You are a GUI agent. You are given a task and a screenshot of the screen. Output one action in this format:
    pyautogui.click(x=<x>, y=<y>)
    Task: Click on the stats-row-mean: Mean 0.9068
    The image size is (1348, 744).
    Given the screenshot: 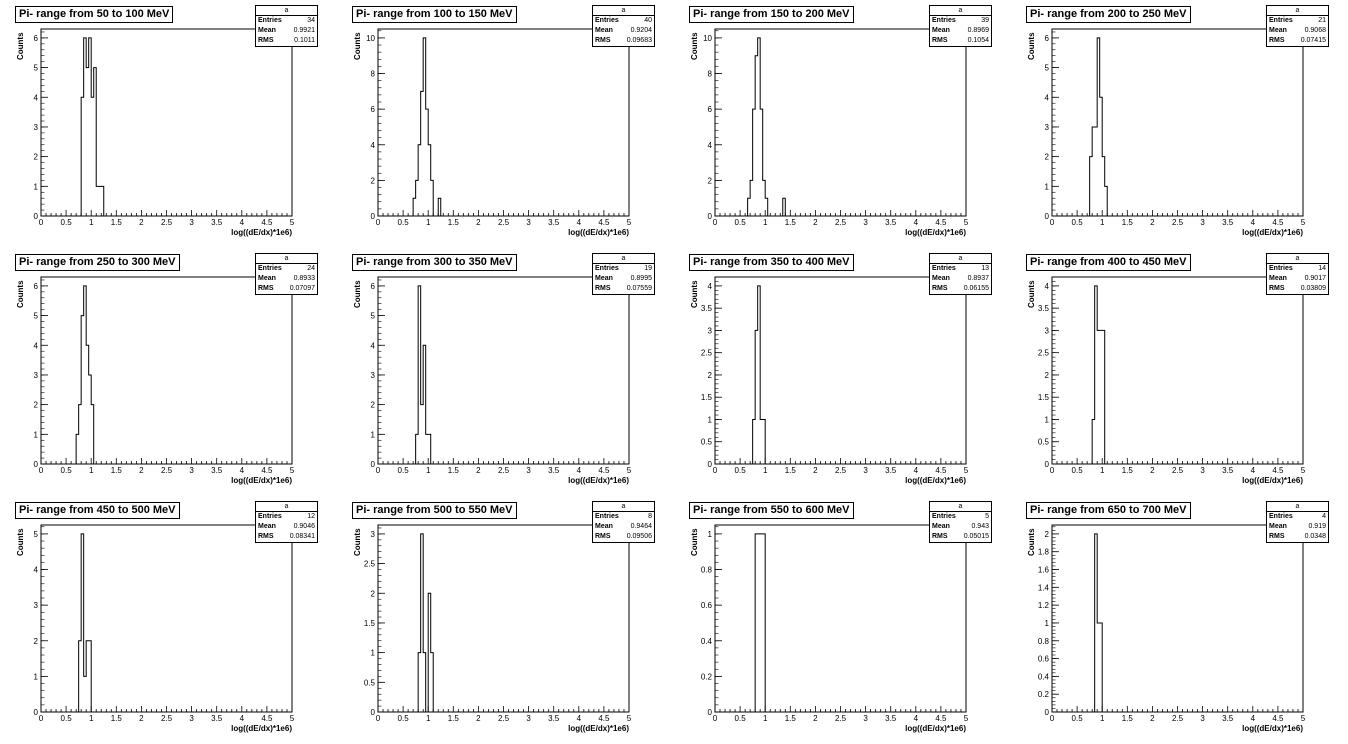 What is the action you would take?
    pyautogui.click(x=1297, y=31)
    